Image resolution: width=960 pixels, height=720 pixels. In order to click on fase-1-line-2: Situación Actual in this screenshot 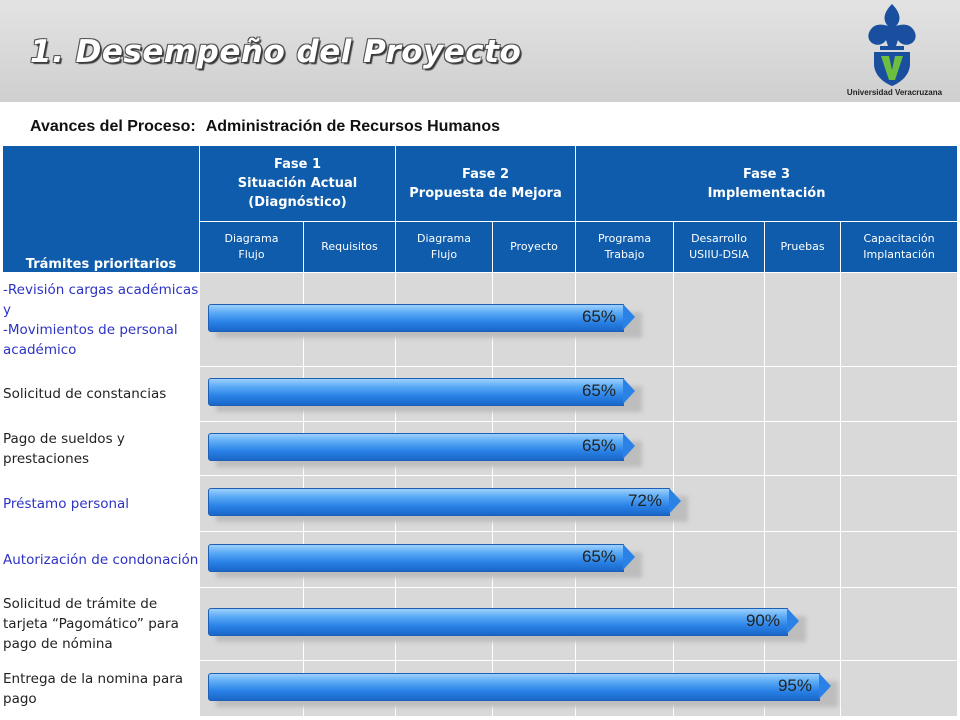, I will do `click(297, 183)`.